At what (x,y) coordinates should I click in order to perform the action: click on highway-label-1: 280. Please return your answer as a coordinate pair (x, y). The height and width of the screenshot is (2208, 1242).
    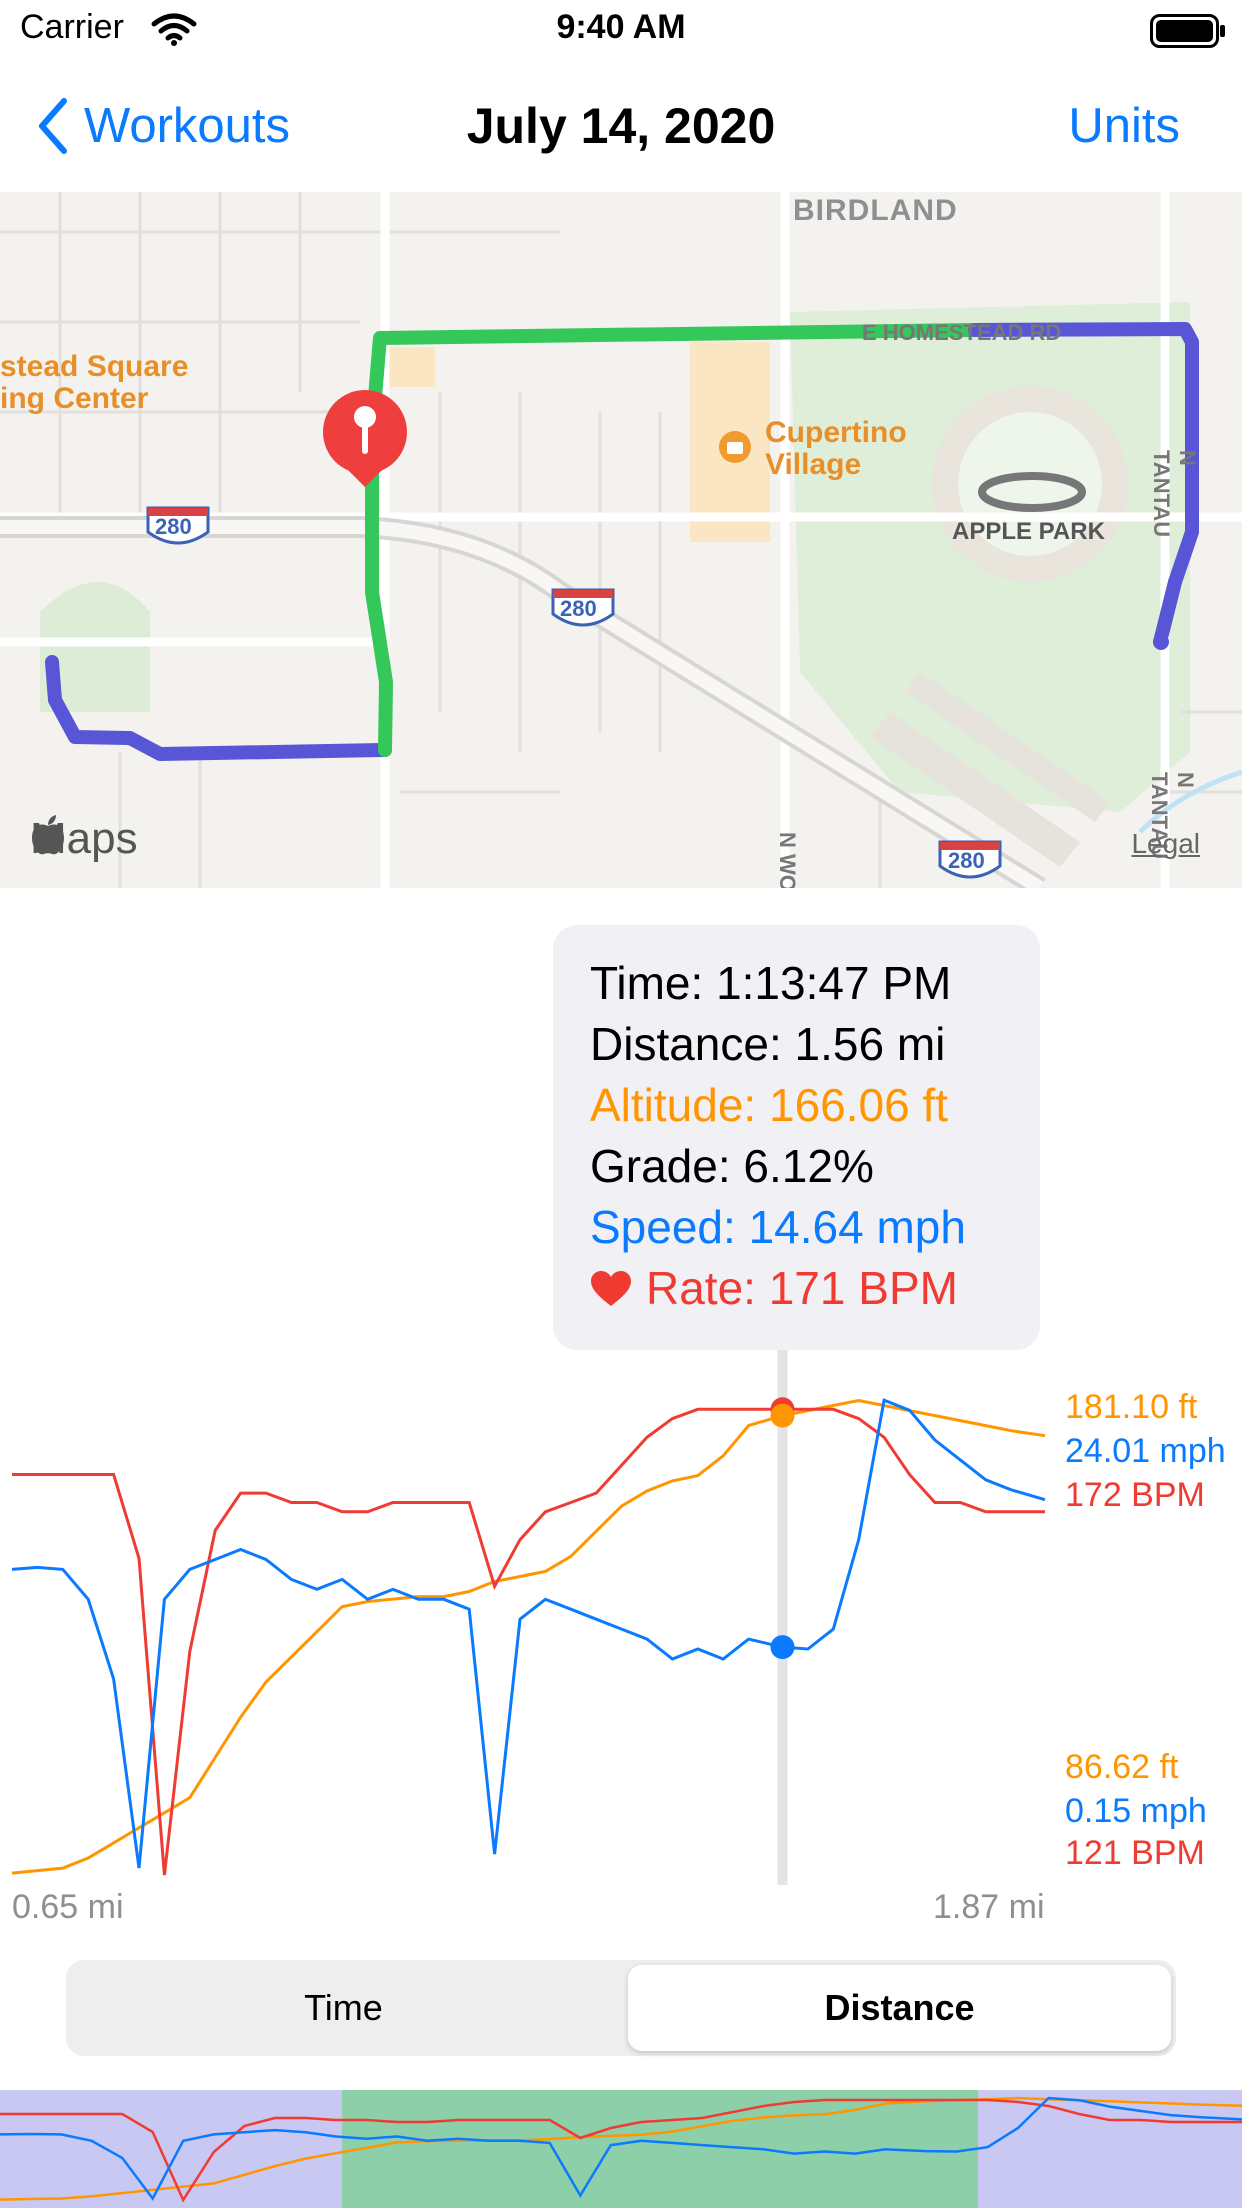
    Looking at the image, I should click on (173, 526).